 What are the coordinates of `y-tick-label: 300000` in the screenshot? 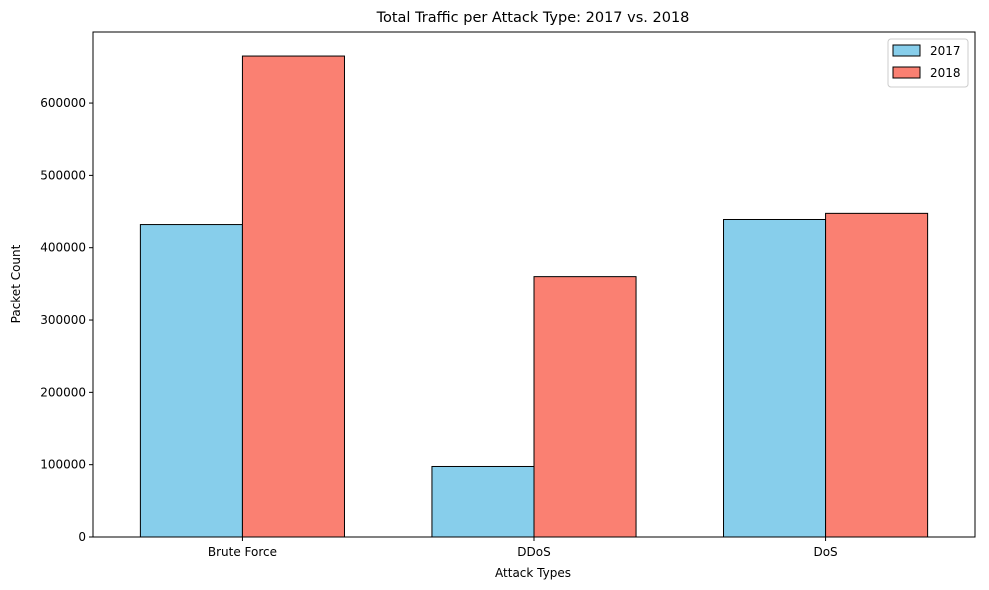 It's located at (63, 320).